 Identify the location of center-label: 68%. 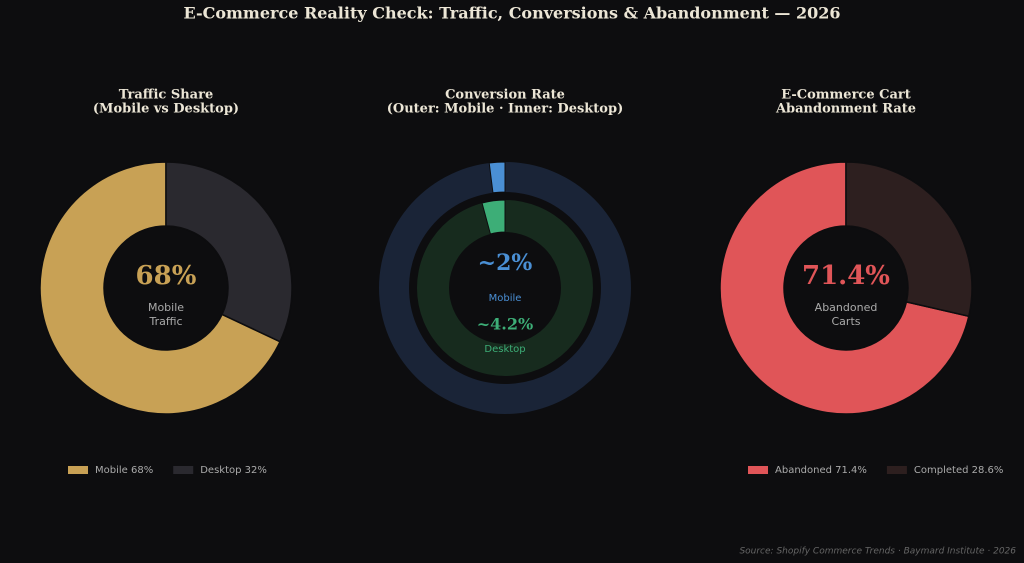
(166, 276).